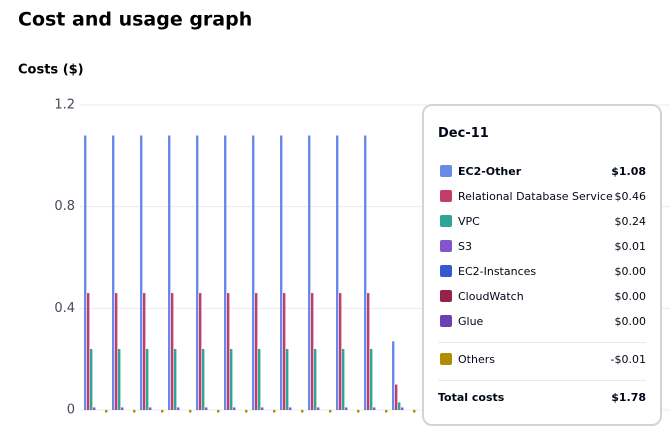 This screenshot has width=670, height=429. Describe the element at coordinates (542, 365) in the screenshot. I see `tooltip-row: Others -$0.01` at that location.